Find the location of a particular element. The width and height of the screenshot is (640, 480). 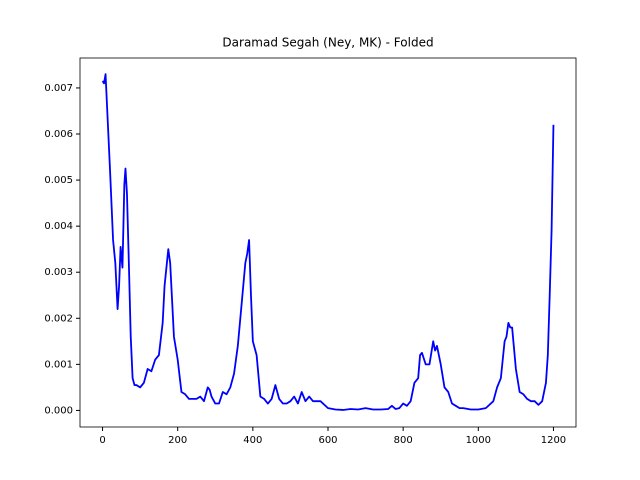

x-tick-label: 600 is located at coordinates (327, 440).